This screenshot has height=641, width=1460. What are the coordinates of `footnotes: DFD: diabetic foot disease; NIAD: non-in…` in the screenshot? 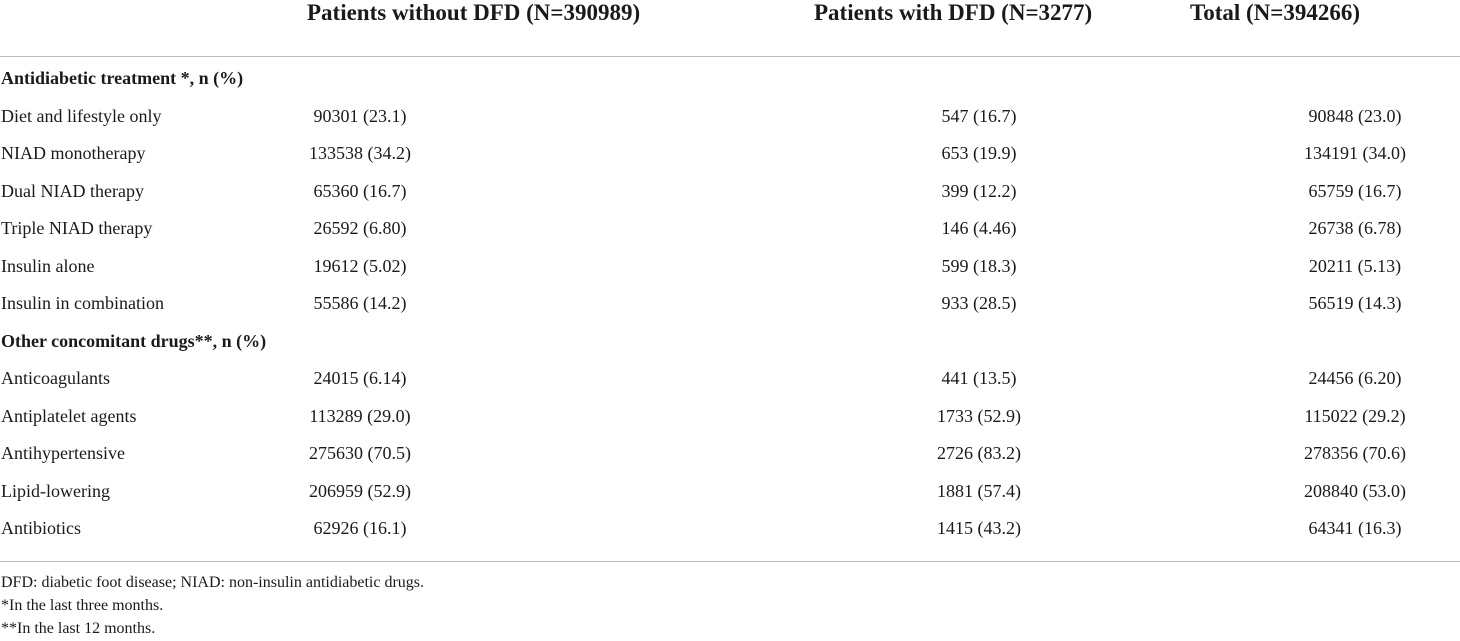 It's located at (726, 605).